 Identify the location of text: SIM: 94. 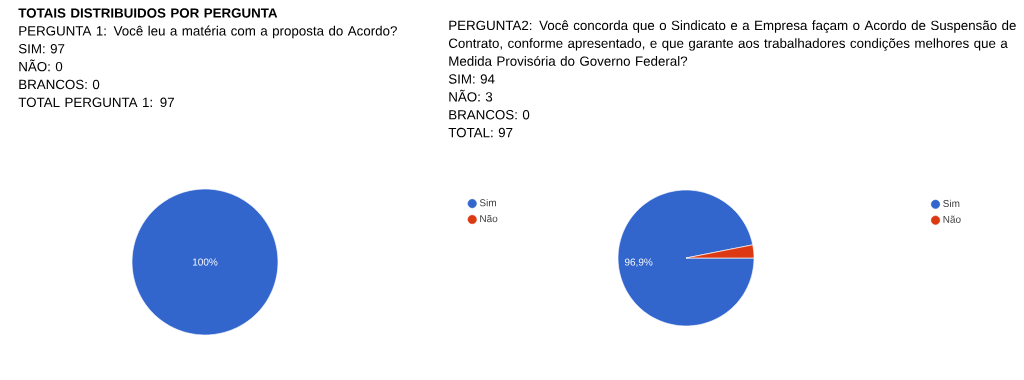
(471, 79).